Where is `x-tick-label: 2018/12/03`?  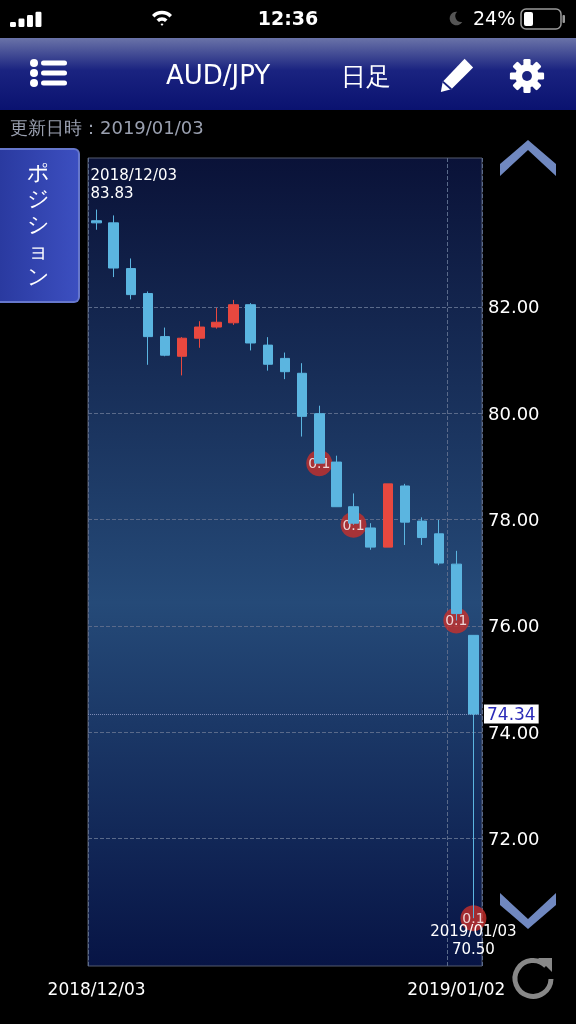 x-tick-label: 2018/12/03 is located at coordinates (96, 988).